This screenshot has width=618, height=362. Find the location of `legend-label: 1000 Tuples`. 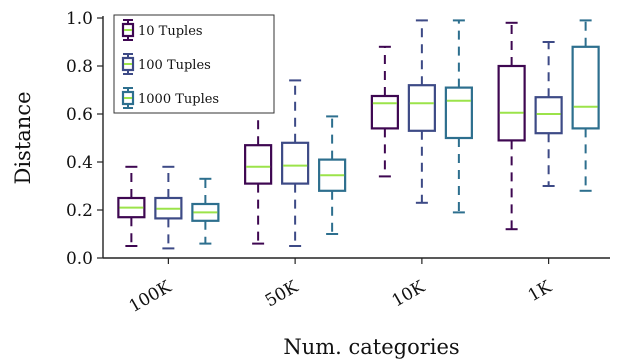

legend-label: 1000 Tuples is located at coordinates (178, 99).